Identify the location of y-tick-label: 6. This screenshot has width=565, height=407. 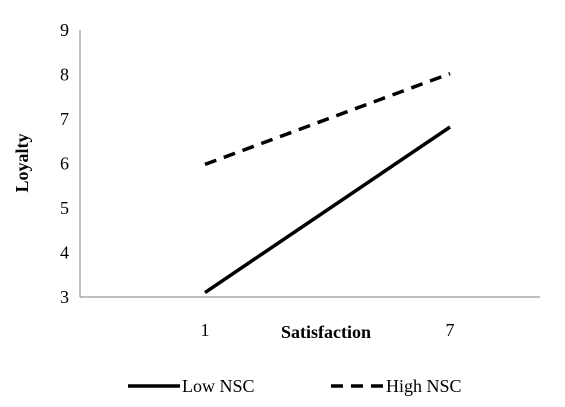
(64, 164).